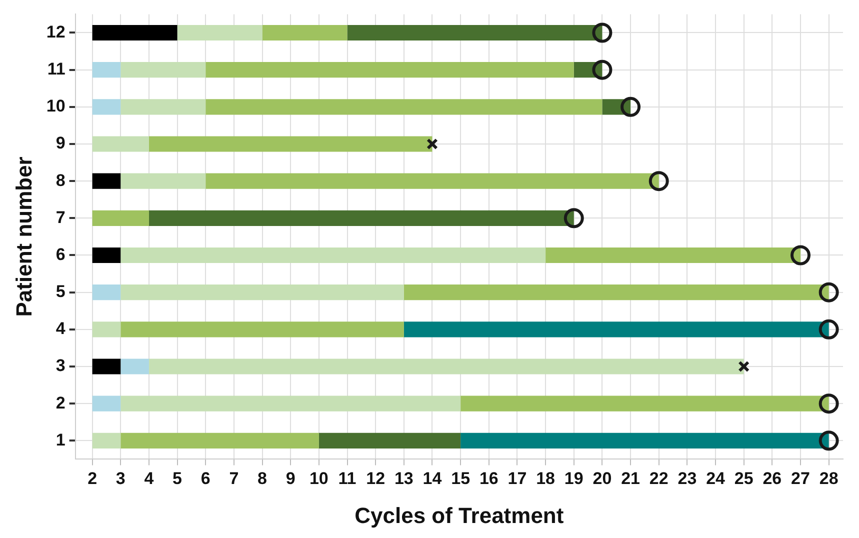  I want to click on x-tick-label: 8, so click(263, 478).